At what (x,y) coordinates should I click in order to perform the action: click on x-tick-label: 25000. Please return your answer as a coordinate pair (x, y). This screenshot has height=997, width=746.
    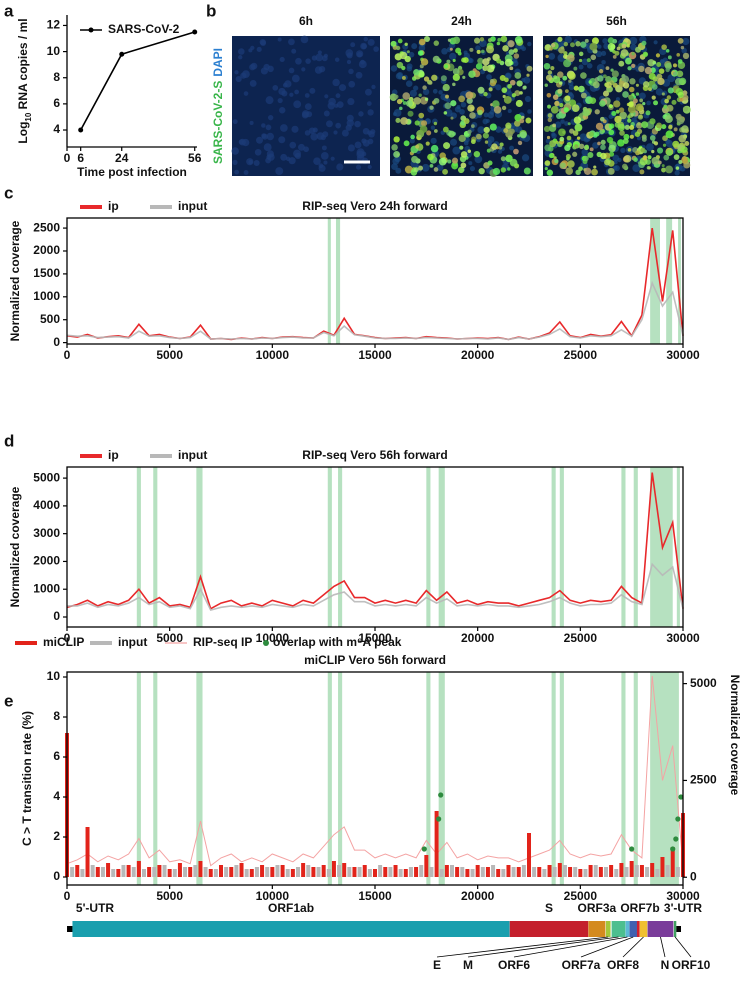
    Looking at the image, I should click on (581, 896).